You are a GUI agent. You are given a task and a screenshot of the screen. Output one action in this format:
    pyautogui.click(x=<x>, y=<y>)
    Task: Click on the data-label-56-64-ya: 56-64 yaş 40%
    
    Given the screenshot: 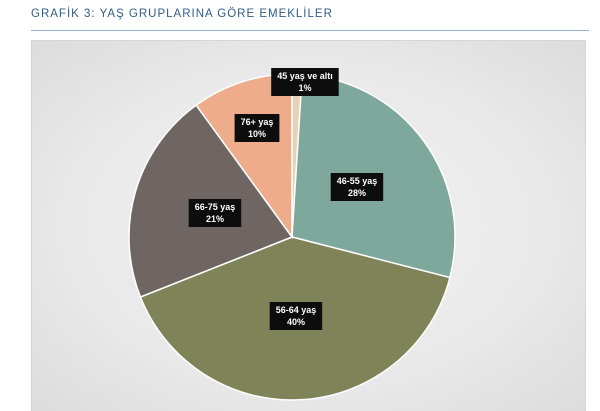 What is the action you would take?
    pyautogui.click(x=296, y=316)
    